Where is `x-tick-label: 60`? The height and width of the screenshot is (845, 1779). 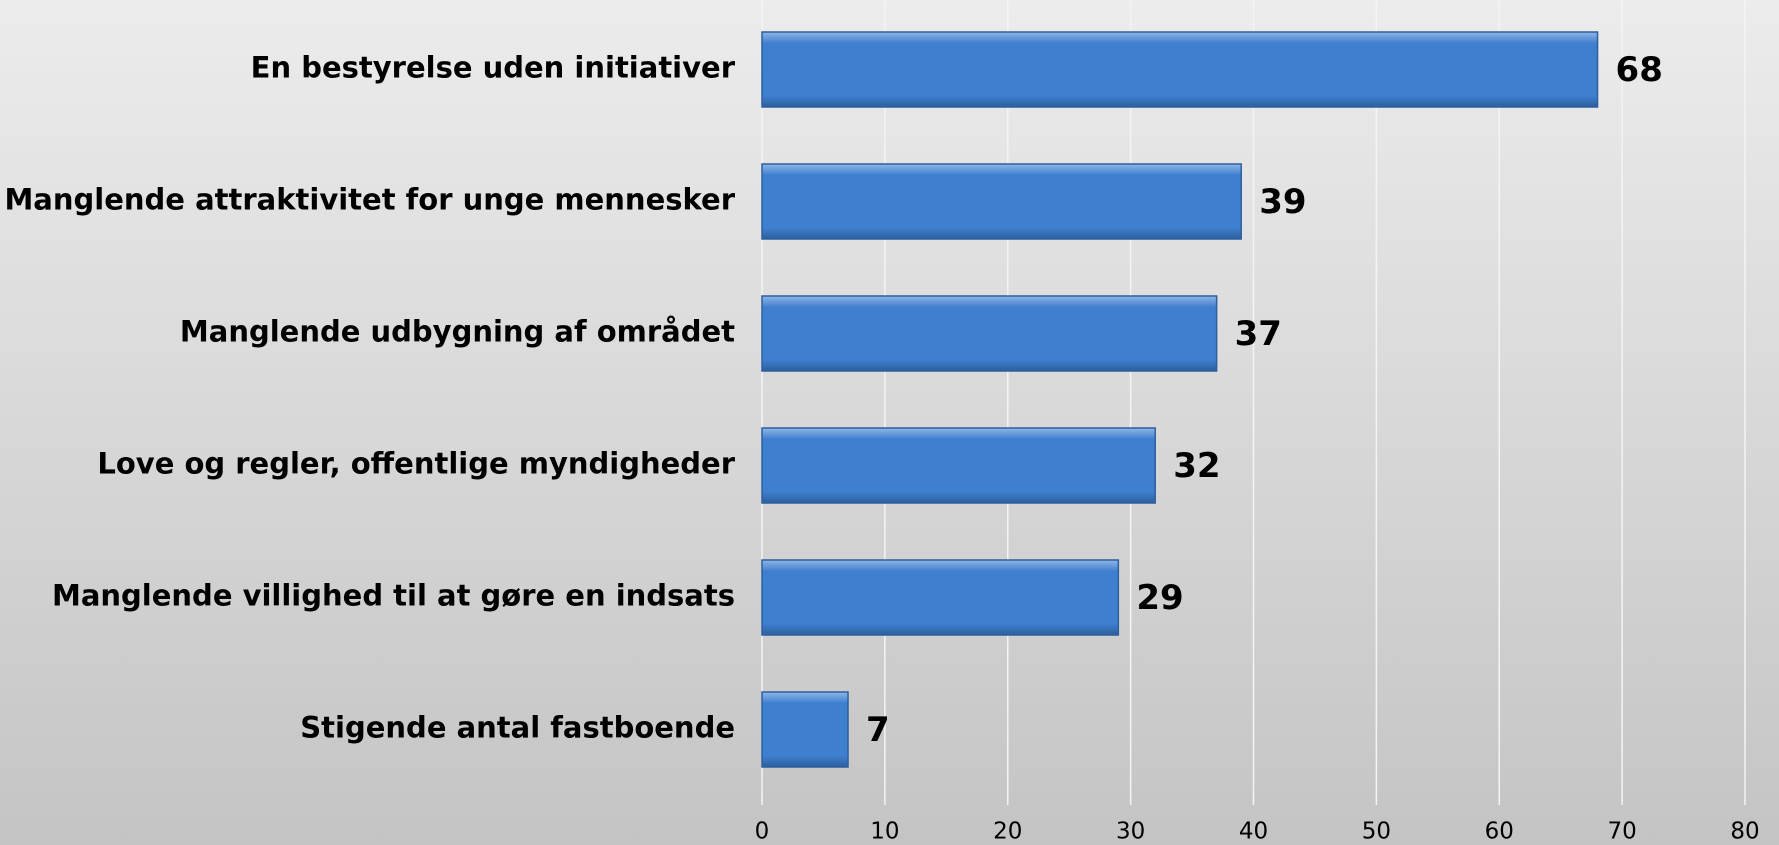
x-tick-label: 60 is located at coordinates (1499, 832).